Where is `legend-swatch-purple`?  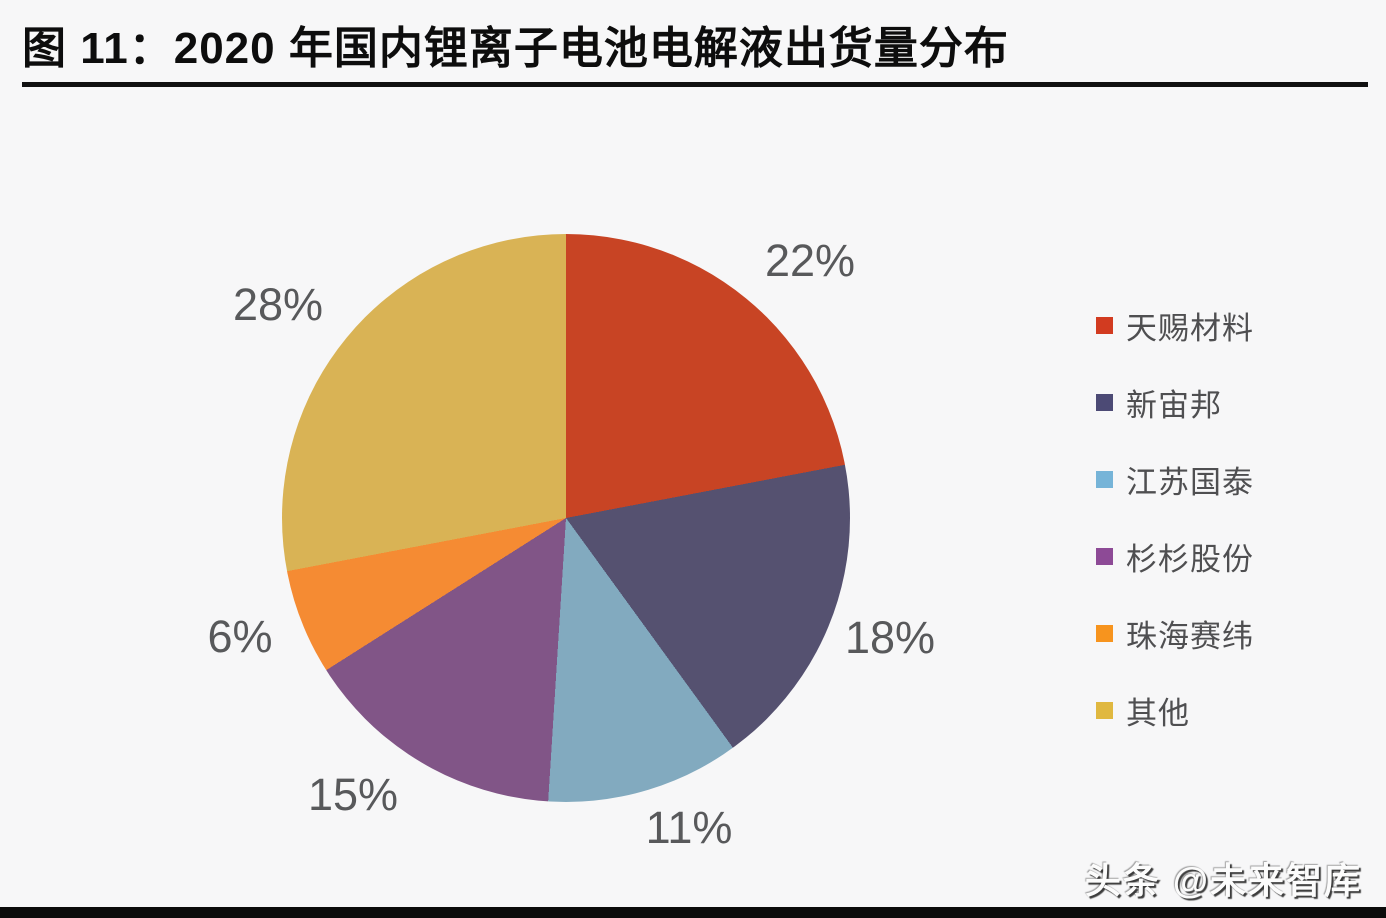 legend-swatch-purple is located at coordinates (1104, 556).